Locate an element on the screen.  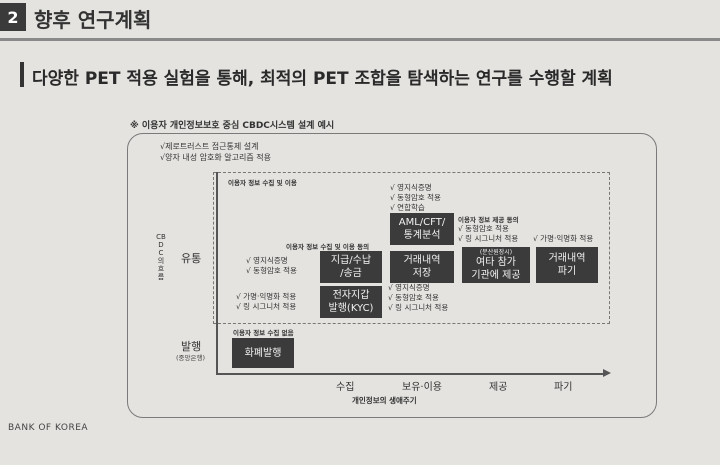
provide-checklist: √ 동형암호 적용 √ 링 시그니처 적용 is located at coordinates (488, 234).